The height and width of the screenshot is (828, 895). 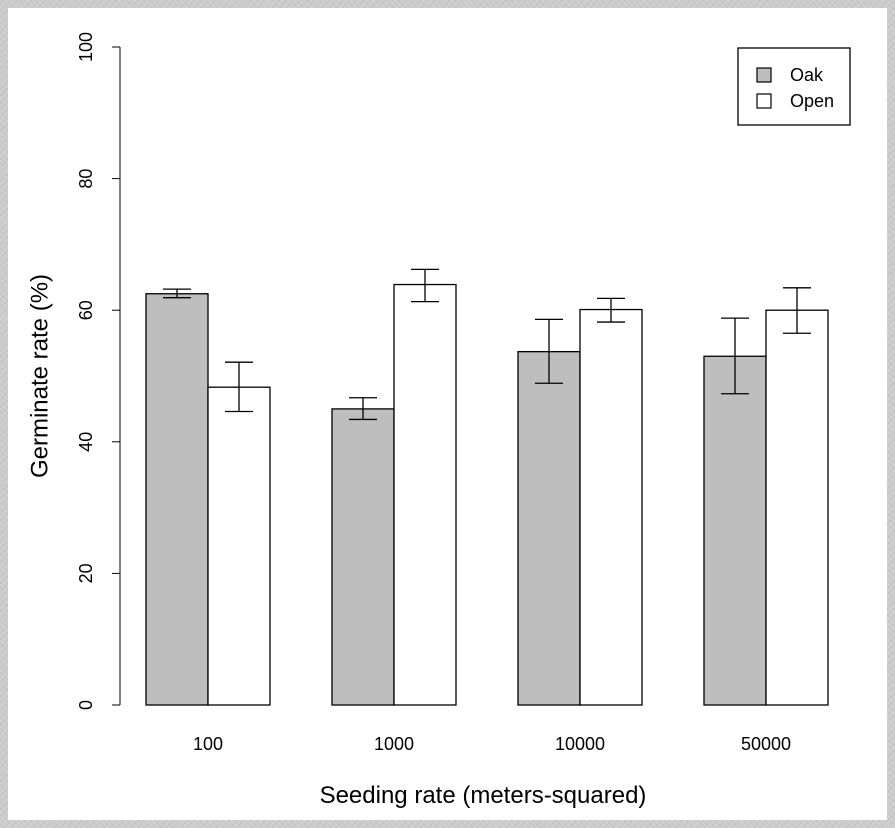 What do you see at coordinates (764, 101) in the screenshot?
I see `legend-swatch-open` at bounding box center [764, 101].